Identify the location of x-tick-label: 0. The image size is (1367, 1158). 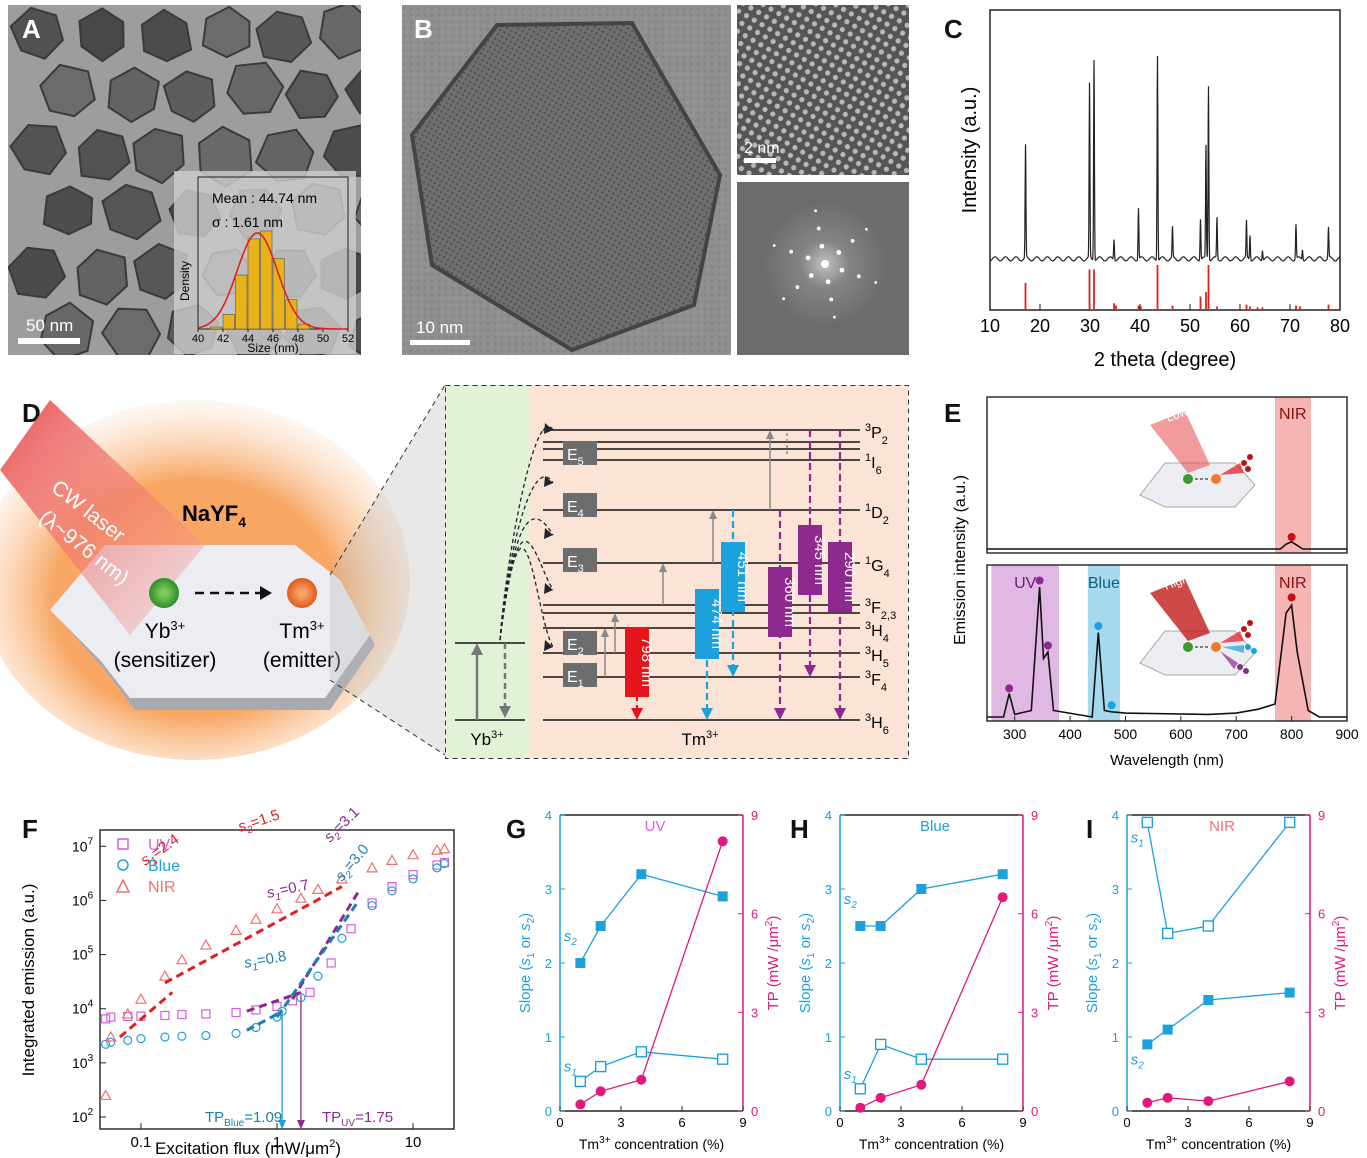
(1126, 1122).